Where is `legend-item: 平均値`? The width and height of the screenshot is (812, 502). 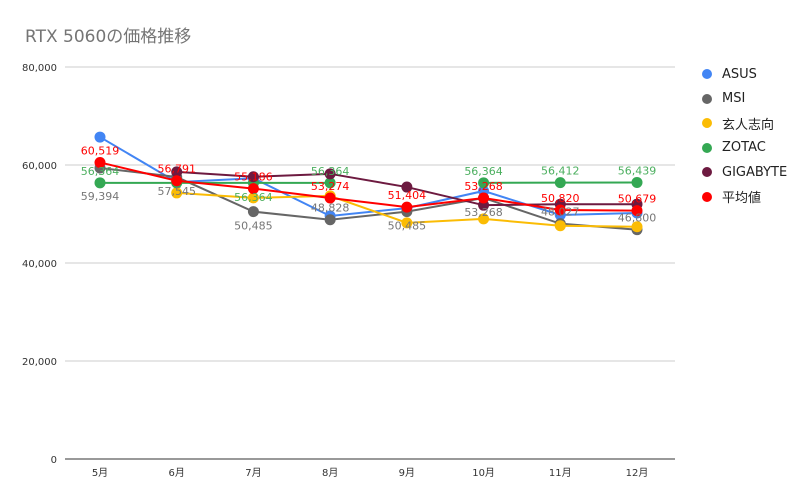
legend-item: 平均値 is located at coordinates (744, 197).